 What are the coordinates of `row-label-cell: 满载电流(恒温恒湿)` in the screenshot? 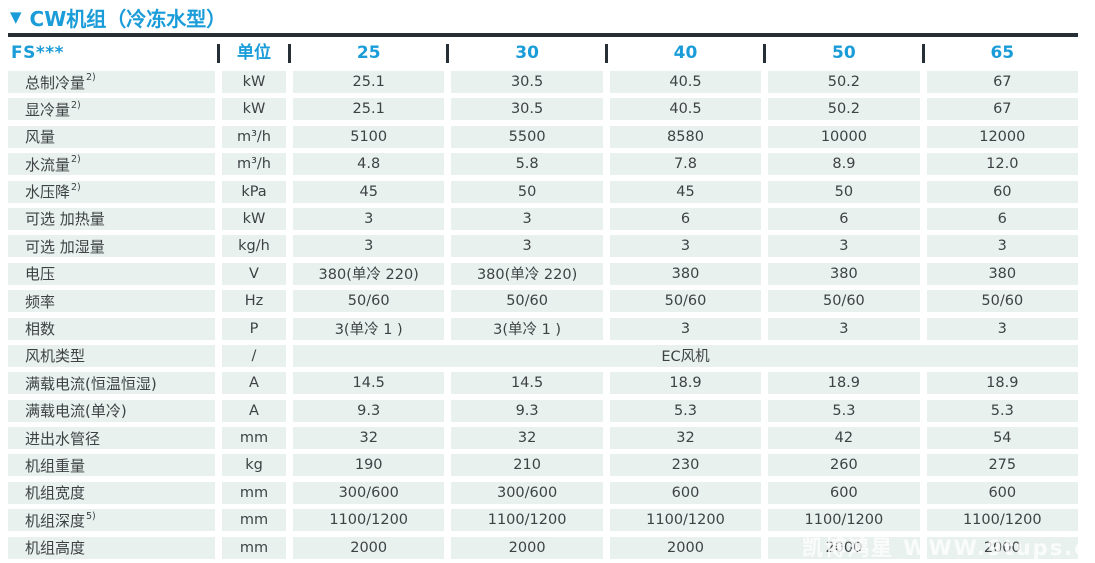 It's located at (111, 383).